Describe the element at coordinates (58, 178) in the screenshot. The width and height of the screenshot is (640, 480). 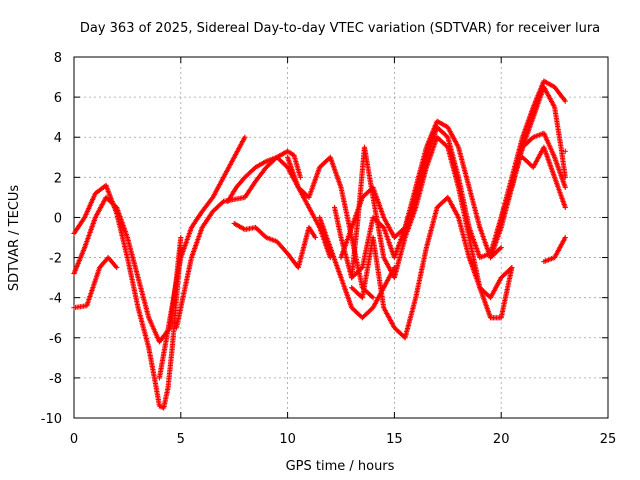
I see `y-tick-label: 2` at that location.